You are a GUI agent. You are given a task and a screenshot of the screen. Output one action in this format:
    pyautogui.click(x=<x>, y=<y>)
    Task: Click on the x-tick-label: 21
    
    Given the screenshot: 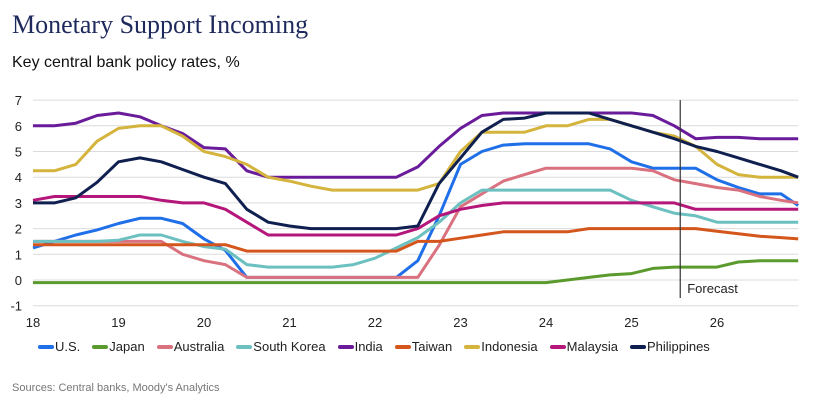 What is the action you would take?
    pyautogui.click(x=289, y=322)
    